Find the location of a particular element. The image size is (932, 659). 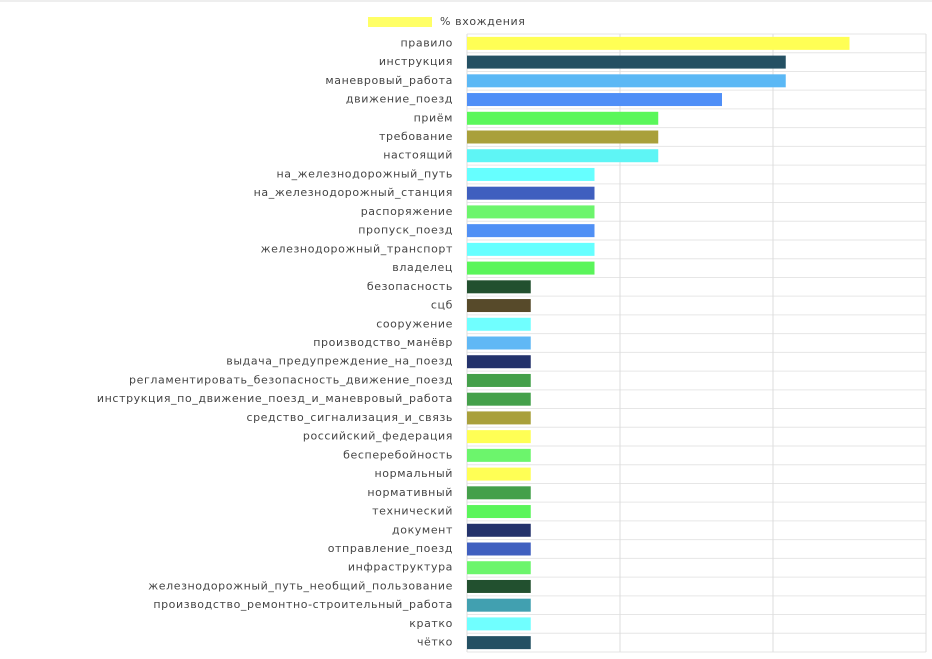

y-tick-label: железнодорожный_транспорт is located at coordinates (357, 248).